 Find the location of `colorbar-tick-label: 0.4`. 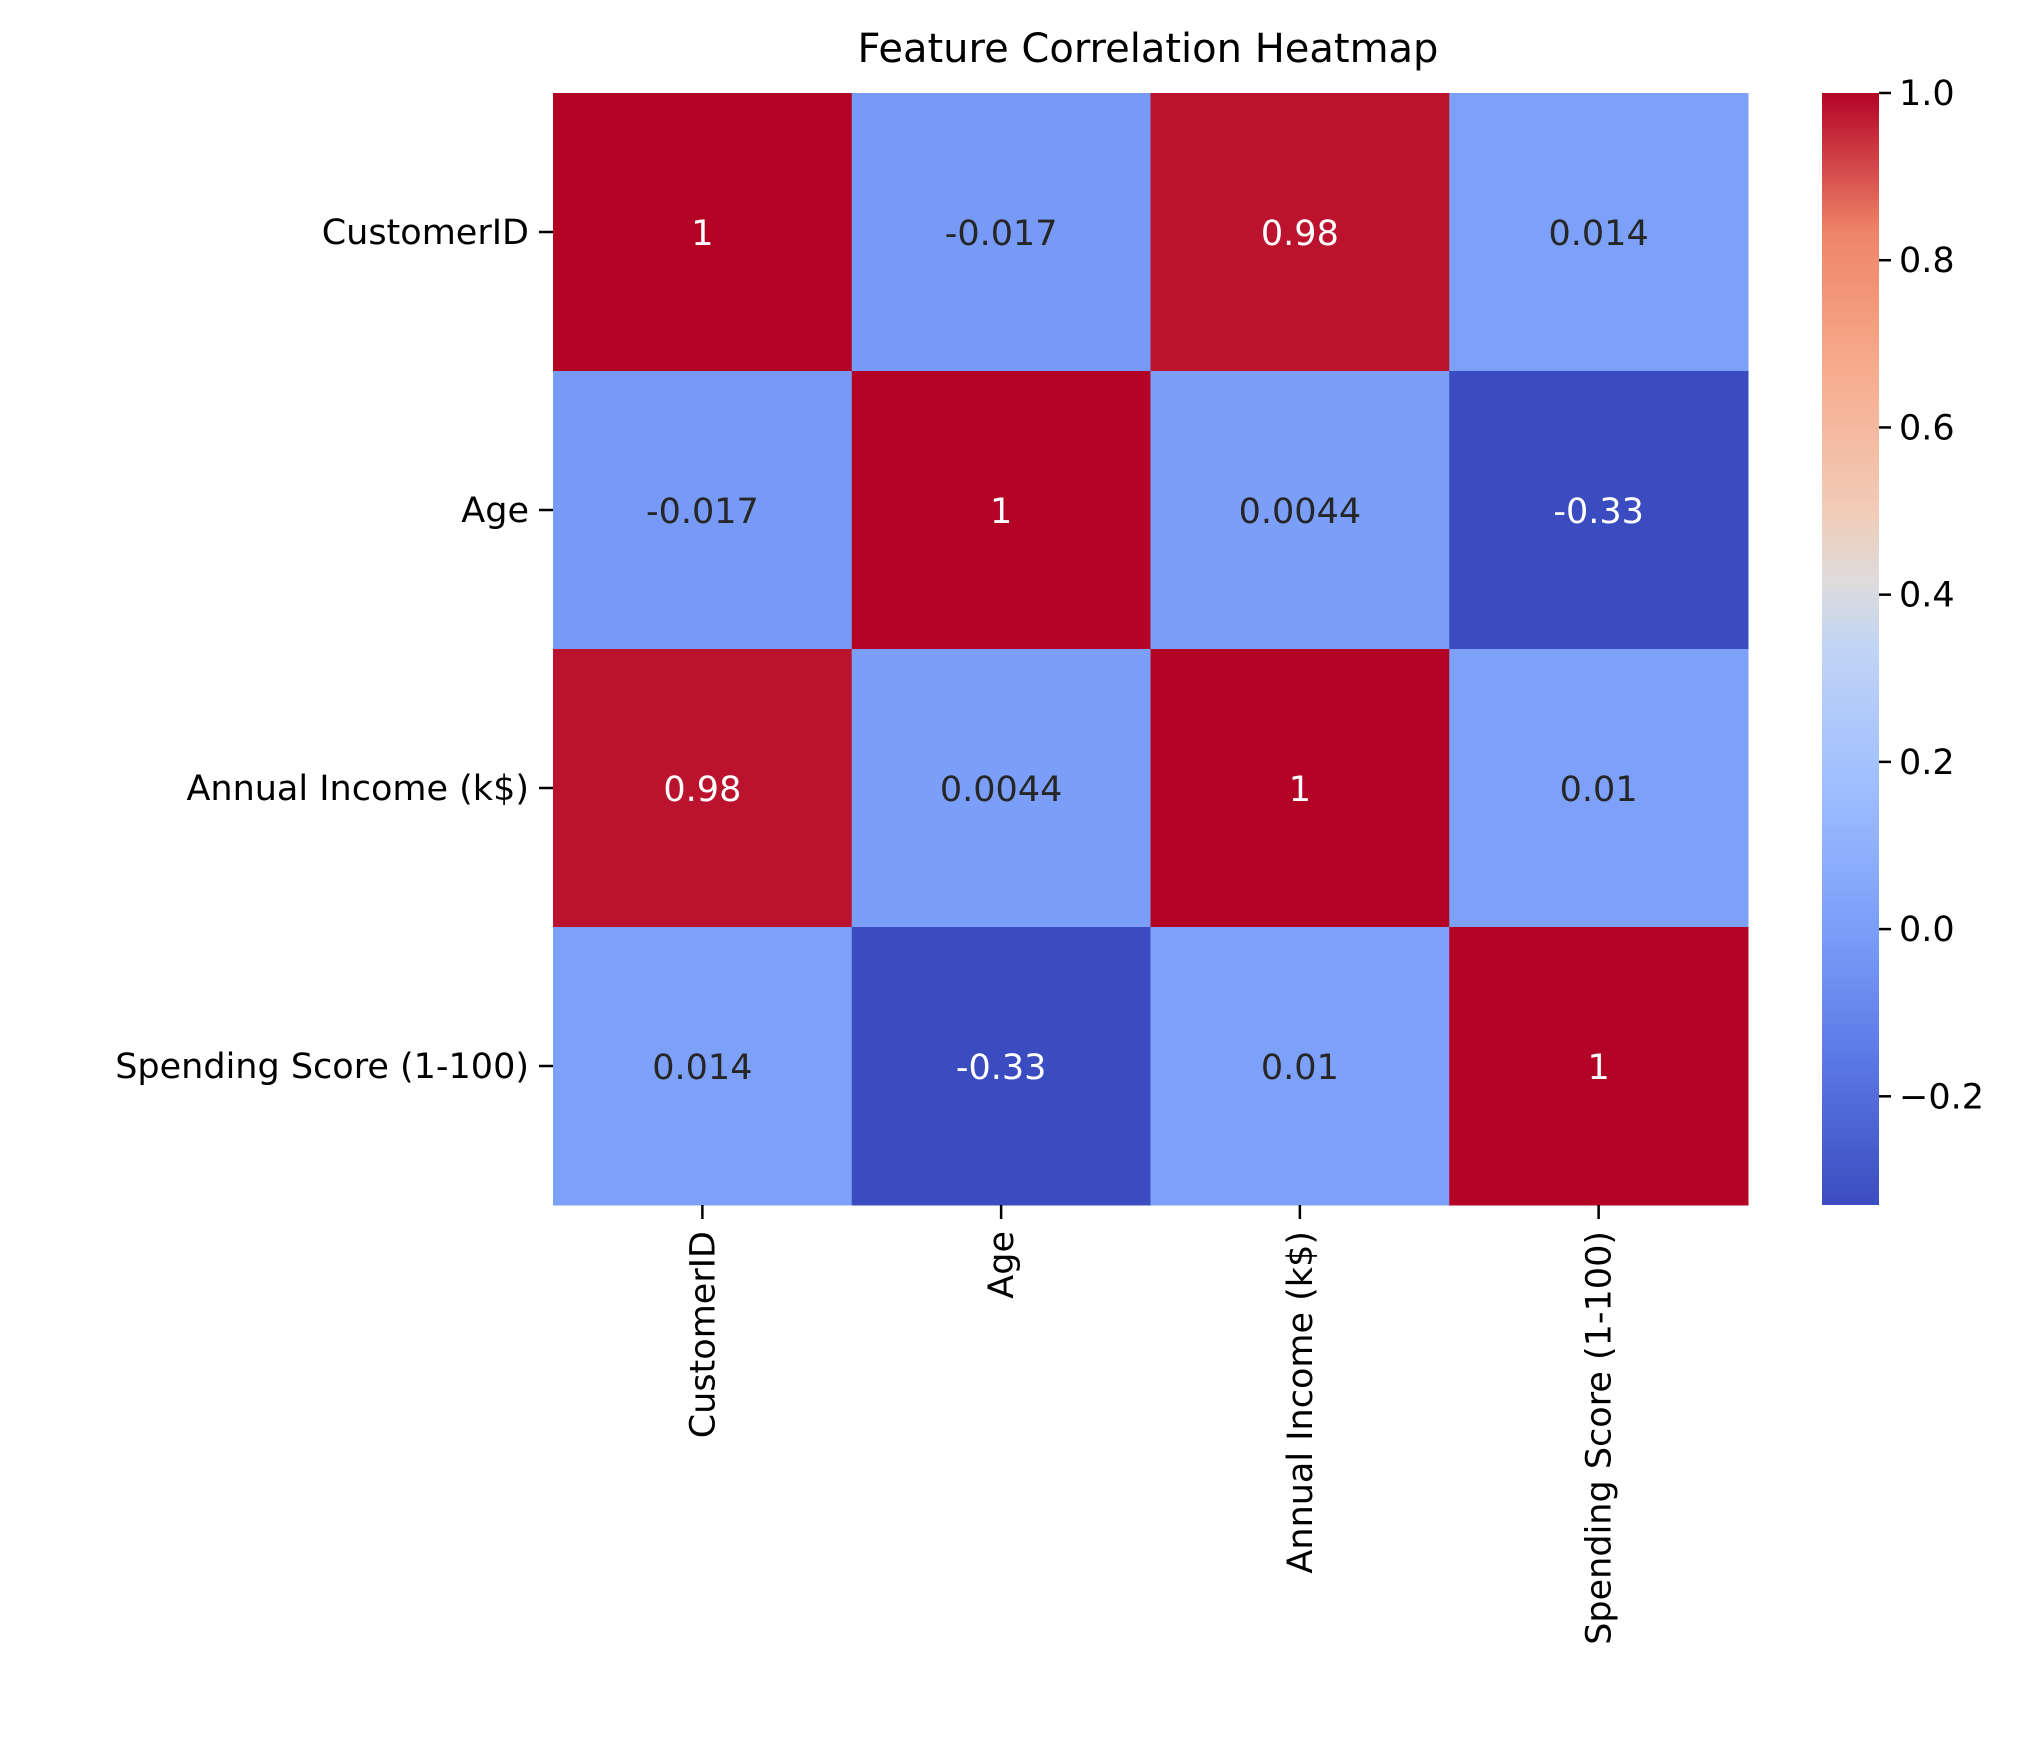

colorbar-tick-label: 0.4 is located at coordinates (1927, 596).